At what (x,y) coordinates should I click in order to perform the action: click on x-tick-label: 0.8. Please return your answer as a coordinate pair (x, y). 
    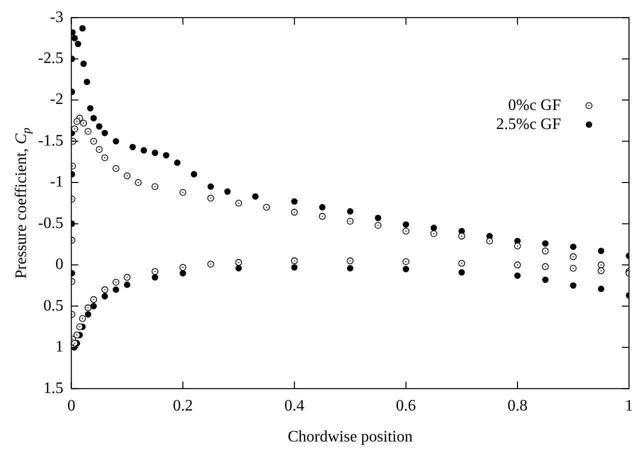
    Looking at the image, I should click on (517, 405).